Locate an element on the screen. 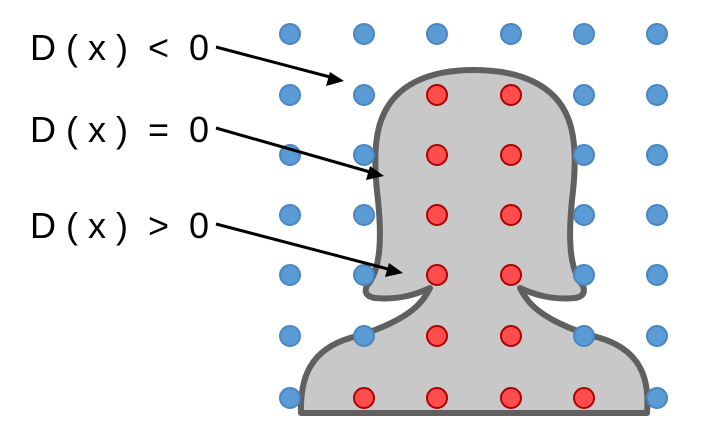  label-outside: D ( x ) < 0 is located at coordinates (119, 47).